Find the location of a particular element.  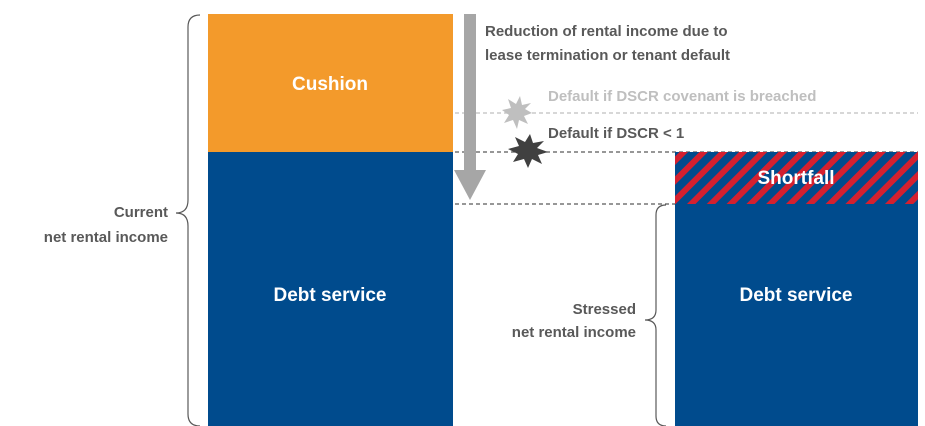

shortfall-label: Shortfall is located at coordinates (795, 178).